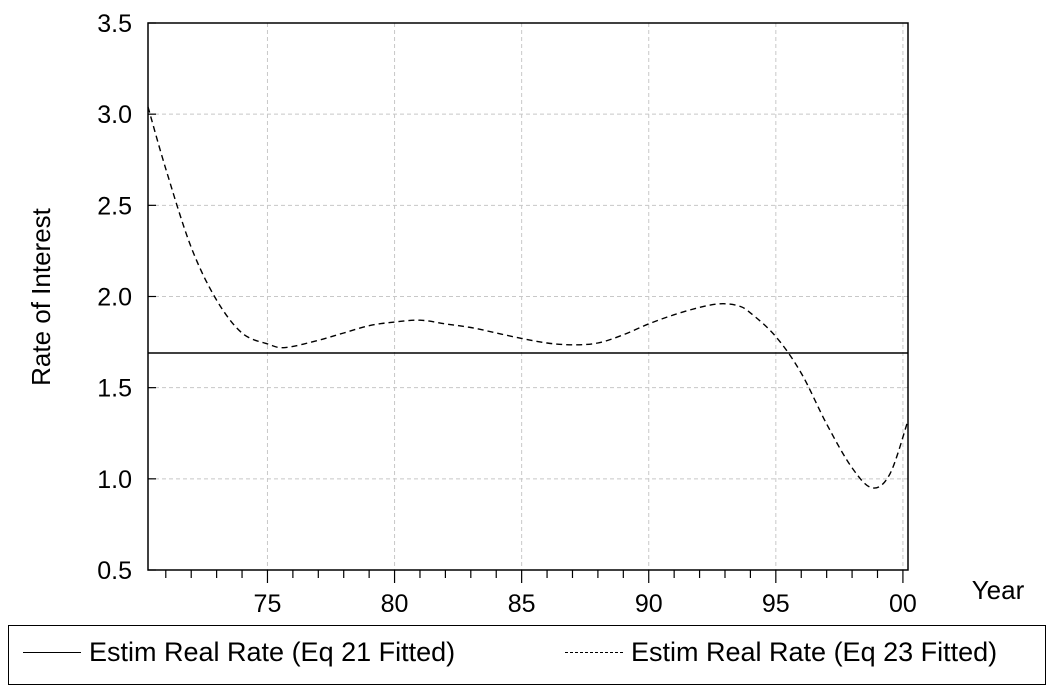 Image resolution: width=1057 pixels, height=696 pixels. I want to click on y-tick-label: 3.0, so click(114, 115).